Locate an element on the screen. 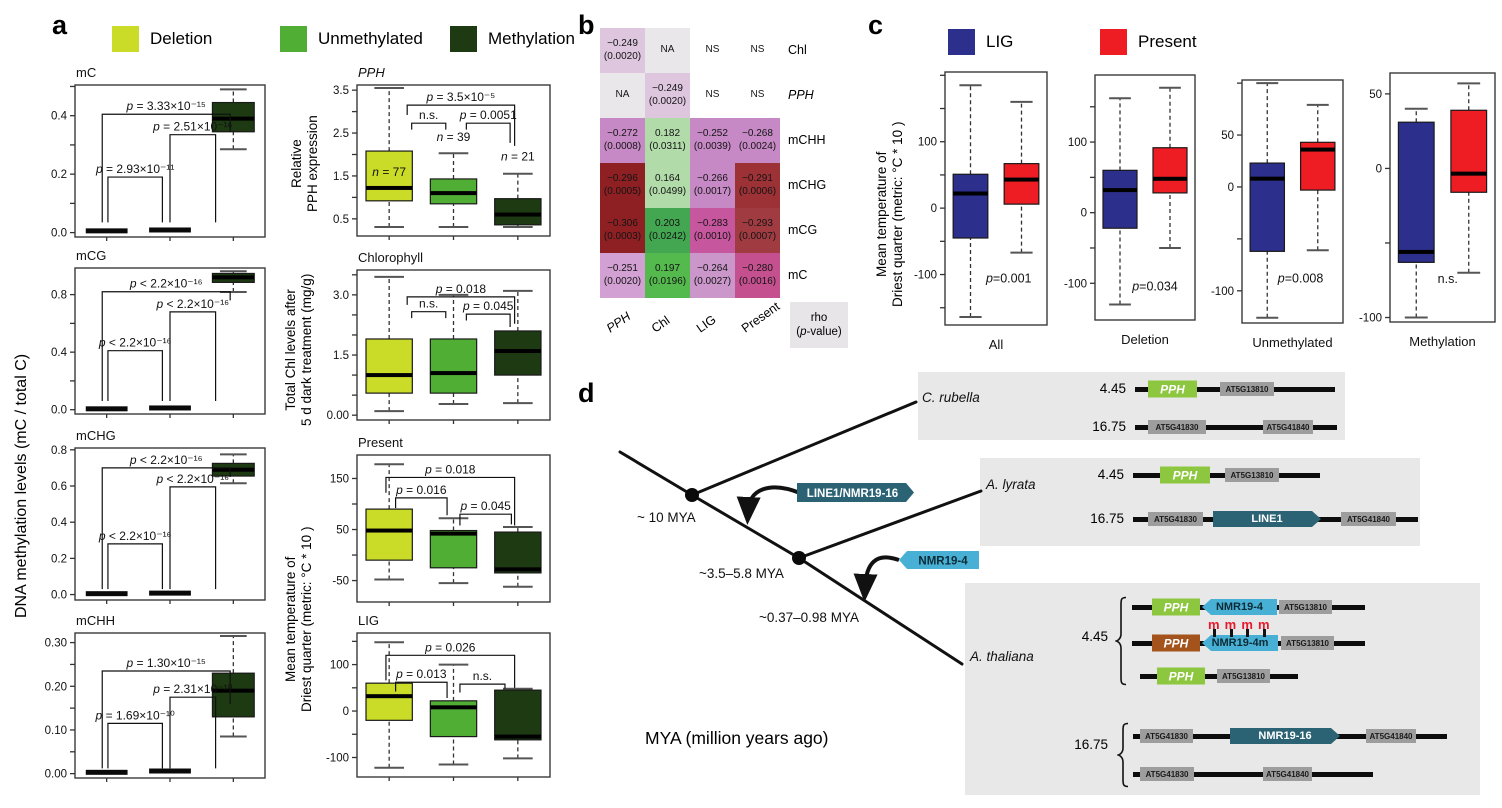 The width and height of the screenshot is (1502, 808). element-line1: LINE1 is located at coordinates (1267, 519).